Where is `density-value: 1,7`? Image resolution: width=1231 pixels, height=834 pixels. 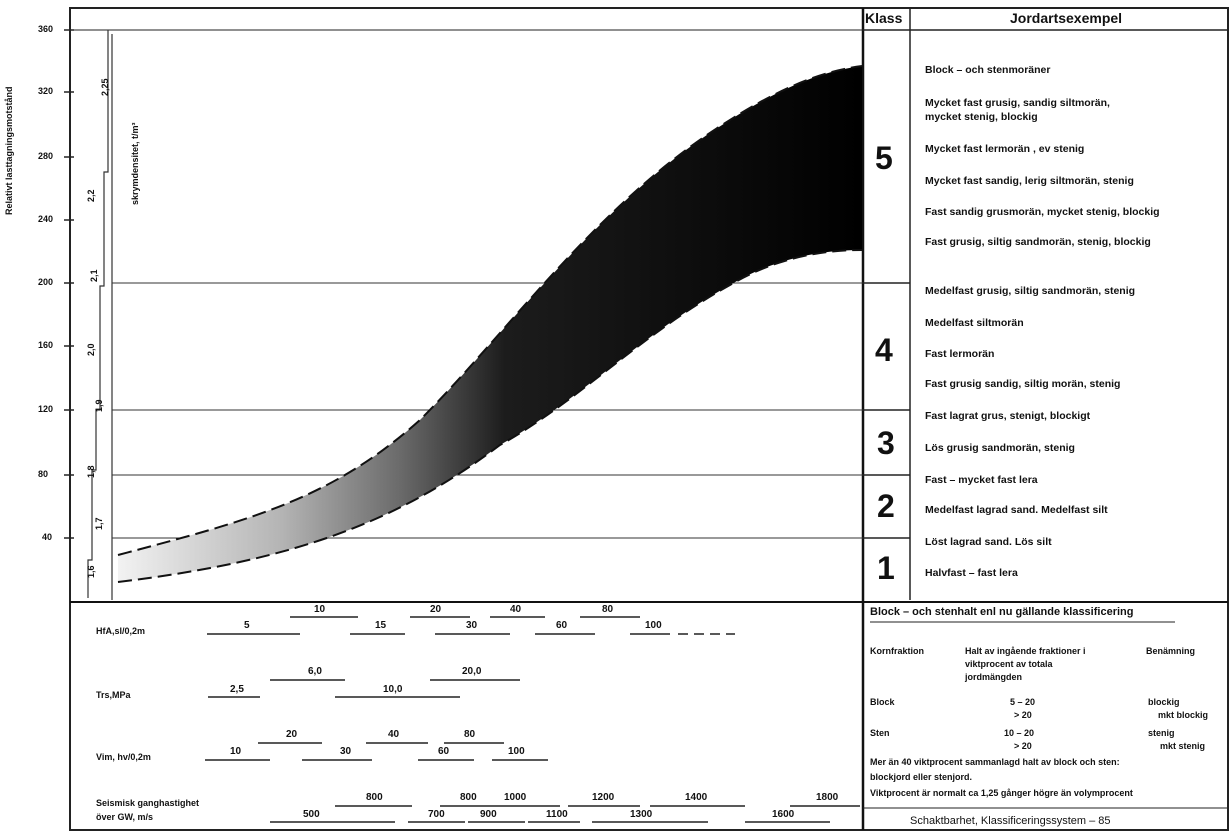 density-value: 1,7 is located at coordinates (99, 523).